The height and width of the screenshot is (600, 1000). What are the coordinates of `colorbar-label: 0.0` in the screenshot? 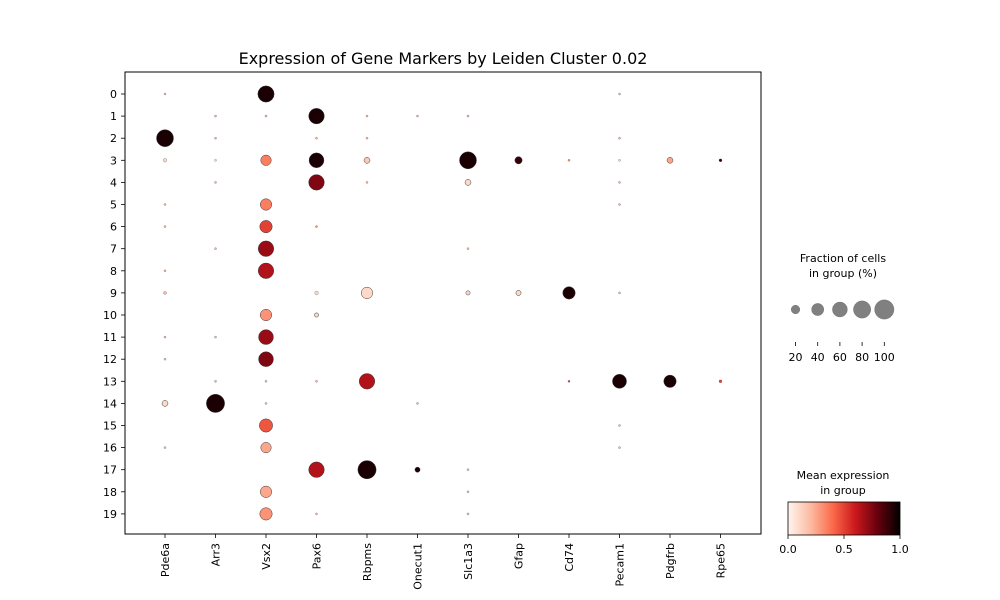 It's located at (788, 549).